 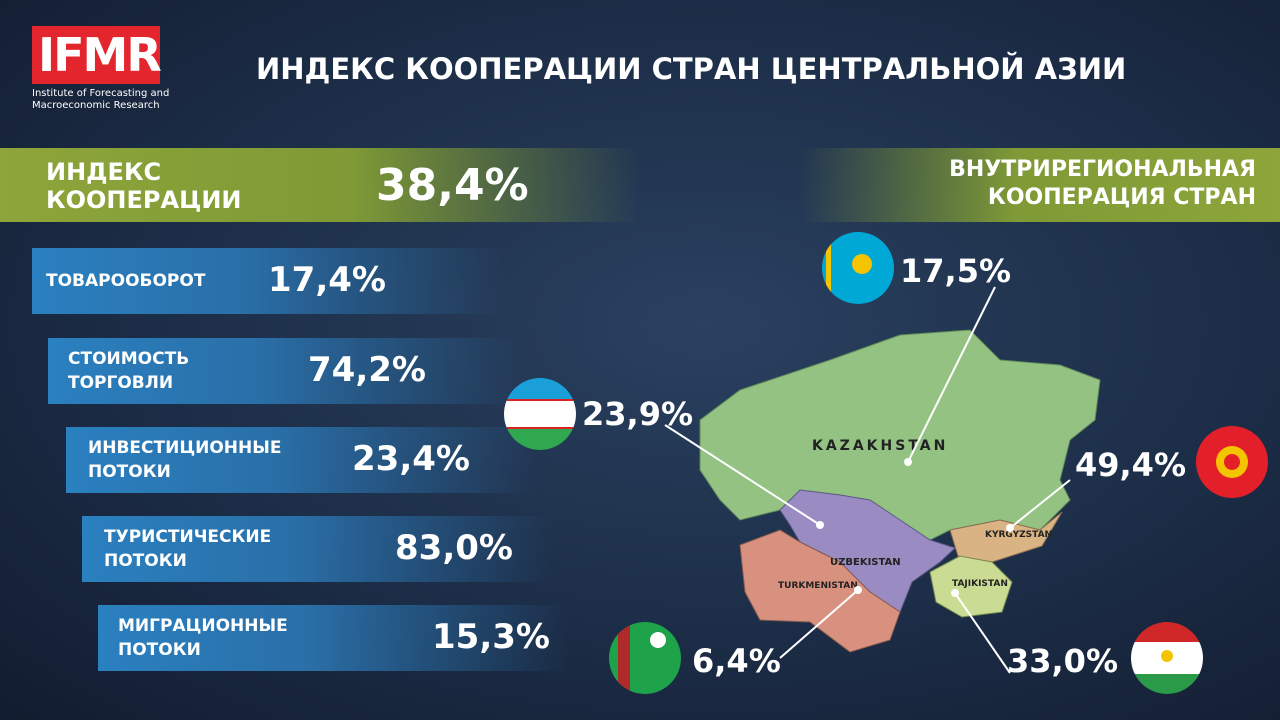 I want to click on item-label-line: ИНВЕСТИЦИОННЫЕ, so click(x=185, y=448).